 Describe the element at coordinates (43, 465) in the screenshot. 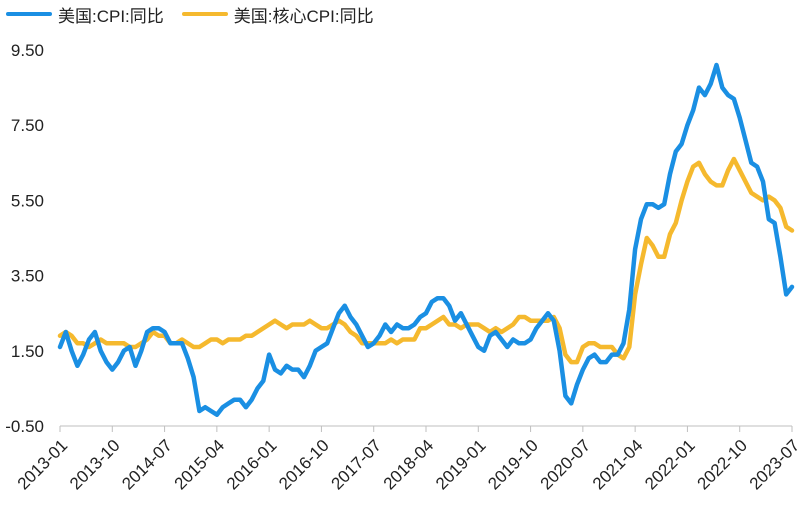

I see `x-tick-label: 2013-01` at that location.